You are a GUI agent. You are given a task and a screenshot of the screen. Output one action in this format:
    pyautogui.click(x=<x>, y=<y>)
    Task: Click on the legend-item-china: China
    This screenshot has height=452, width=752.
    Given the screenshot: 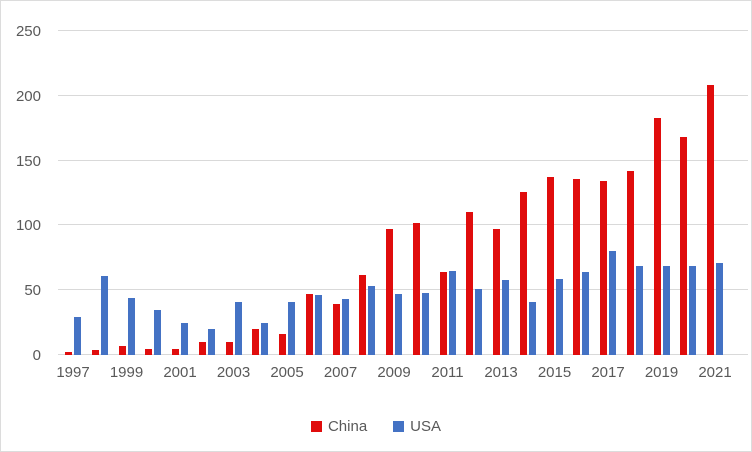 What is the action you would take?
    pyautogui.click(x=339, y=426)
    